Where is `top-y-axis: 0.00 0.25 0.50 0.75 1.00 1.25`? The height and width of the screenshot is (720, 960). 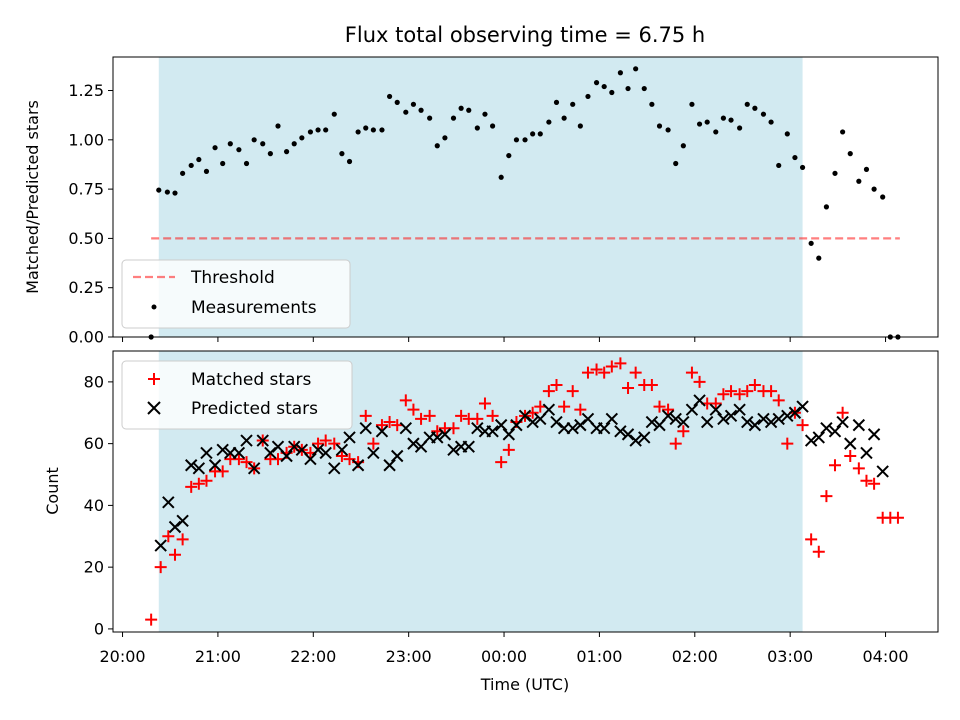 top-y-axis: 0.00 0.25 0.50 0.75 1.00 1.25 is located at coordinates (90, 214).